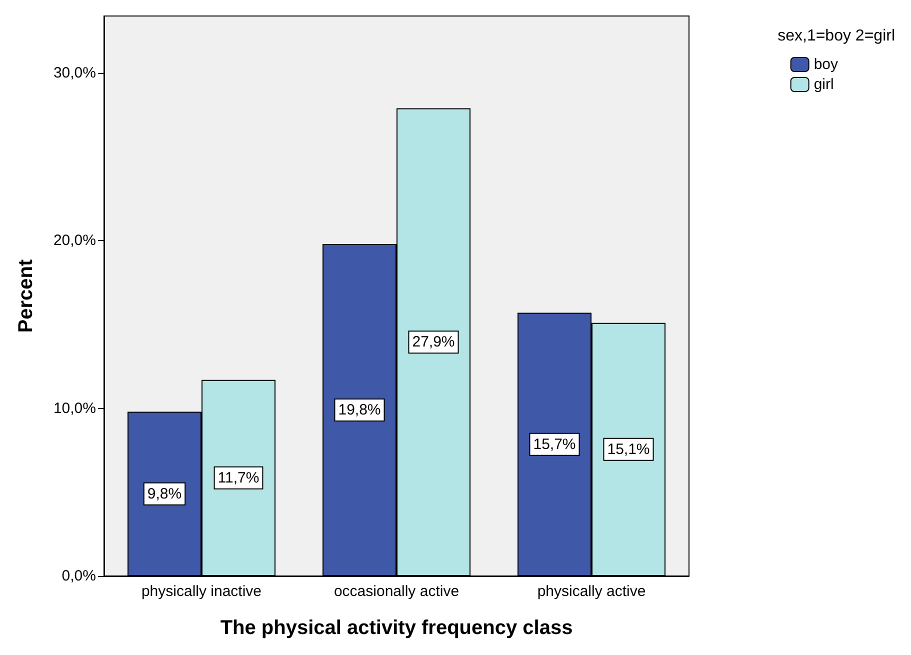 The image size is (911, 655). I want to click on data-label: 15,1%, so click(628, 449).